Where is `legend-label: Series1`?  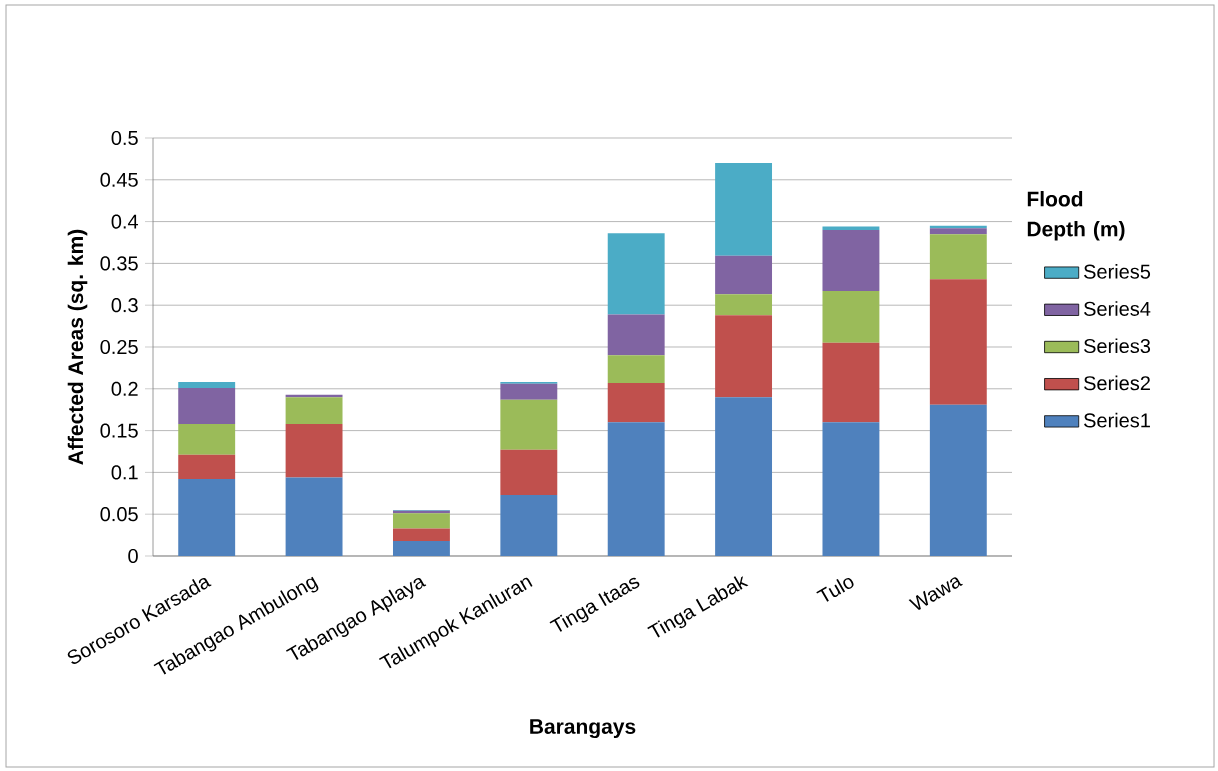 legend-label: Series1 is located at coordinates (1117, 420).